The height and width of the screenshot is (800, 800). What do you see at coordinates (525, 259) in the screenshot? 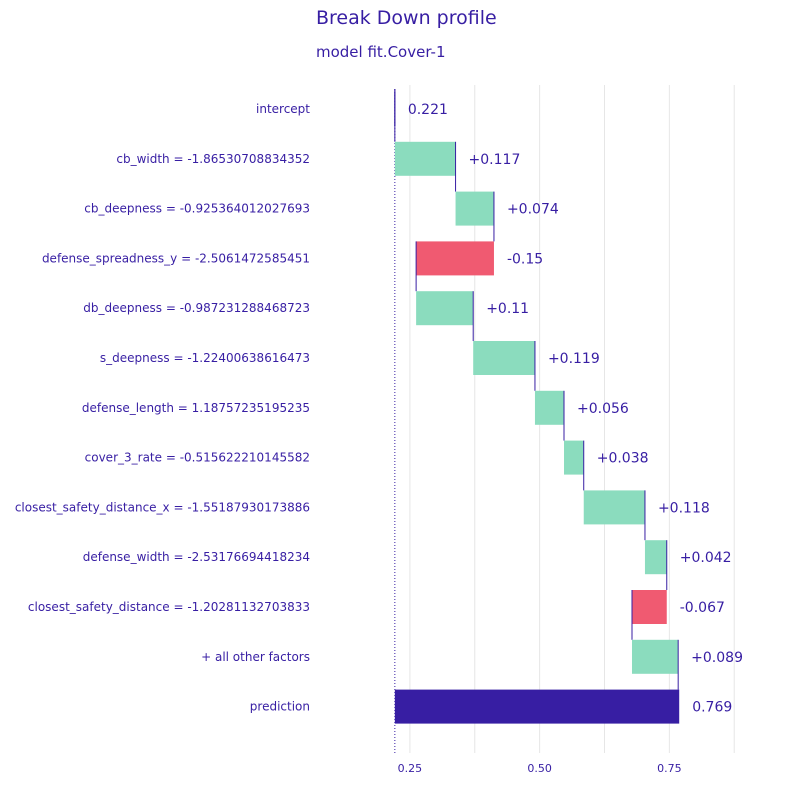
I see `value-label: -0.15` at bounding box center [525, 259].